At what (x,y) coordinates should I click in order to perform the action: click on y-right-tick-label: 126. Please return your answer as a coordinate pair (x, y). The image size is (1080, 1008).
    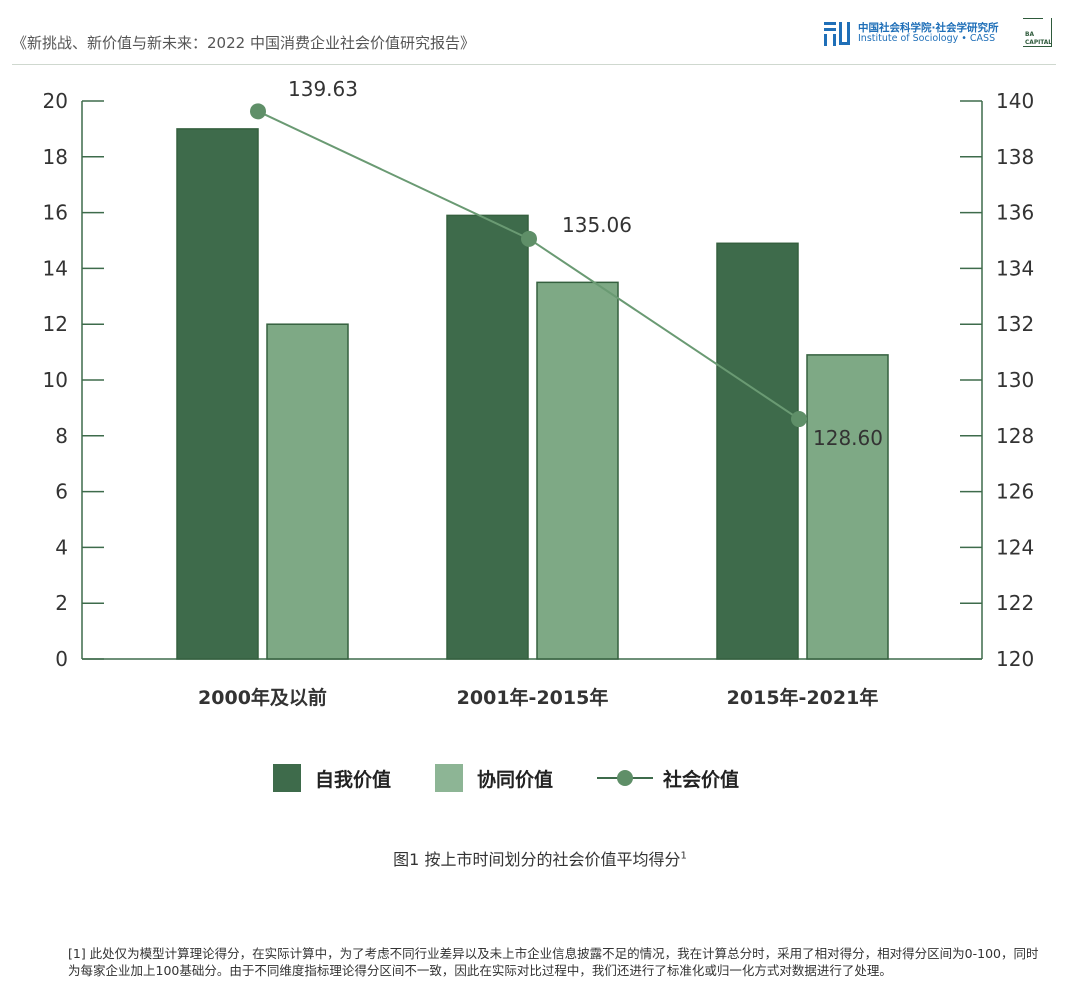
    Looking at the image, I should click on (1015, 492).